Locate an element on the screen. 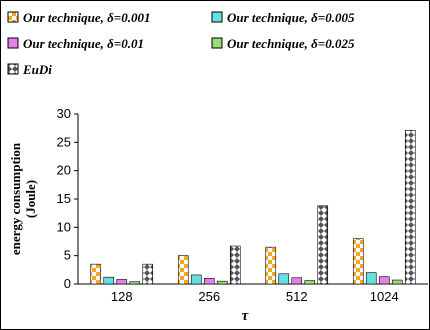 This screenshot has width=430, height=330. legend-entry: Our technique, δ=0.005 is located at coordinates (283, 17).